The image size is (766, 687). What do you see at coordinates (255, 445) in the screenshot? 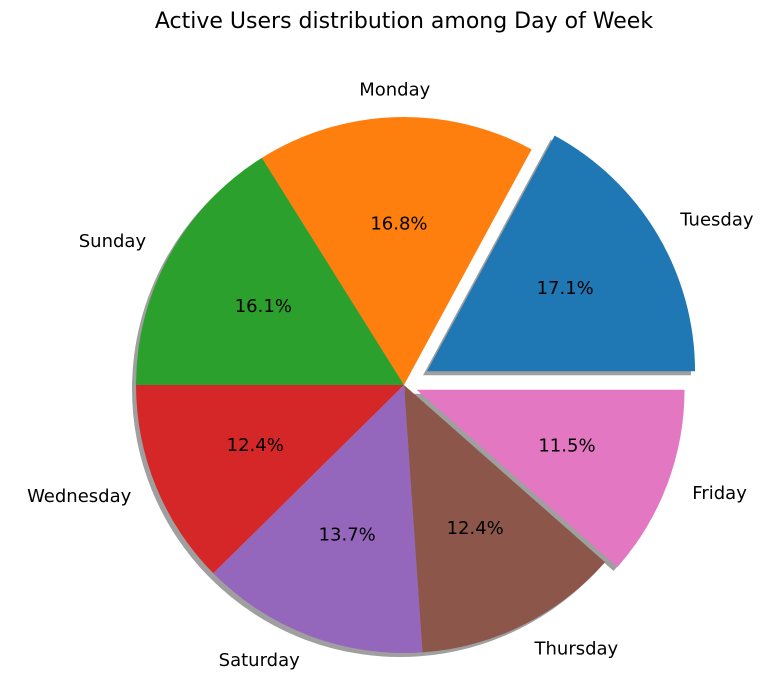
I see `pct-label-wednesday: 12.4%` at bounding box center [255, 445].